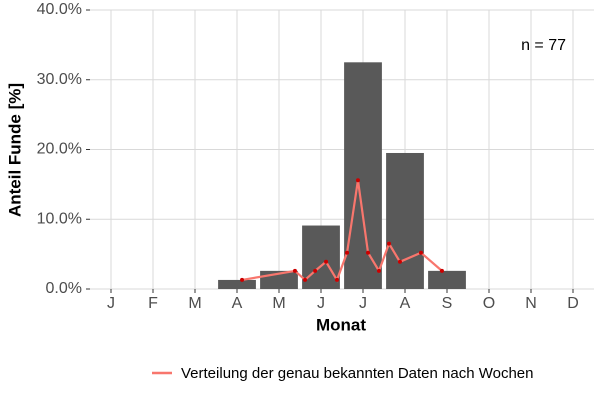 Image resolution: width=600 pixels, height=400 pixels. I want to click on y-tick-label: 10.0%, so click(59, 218).